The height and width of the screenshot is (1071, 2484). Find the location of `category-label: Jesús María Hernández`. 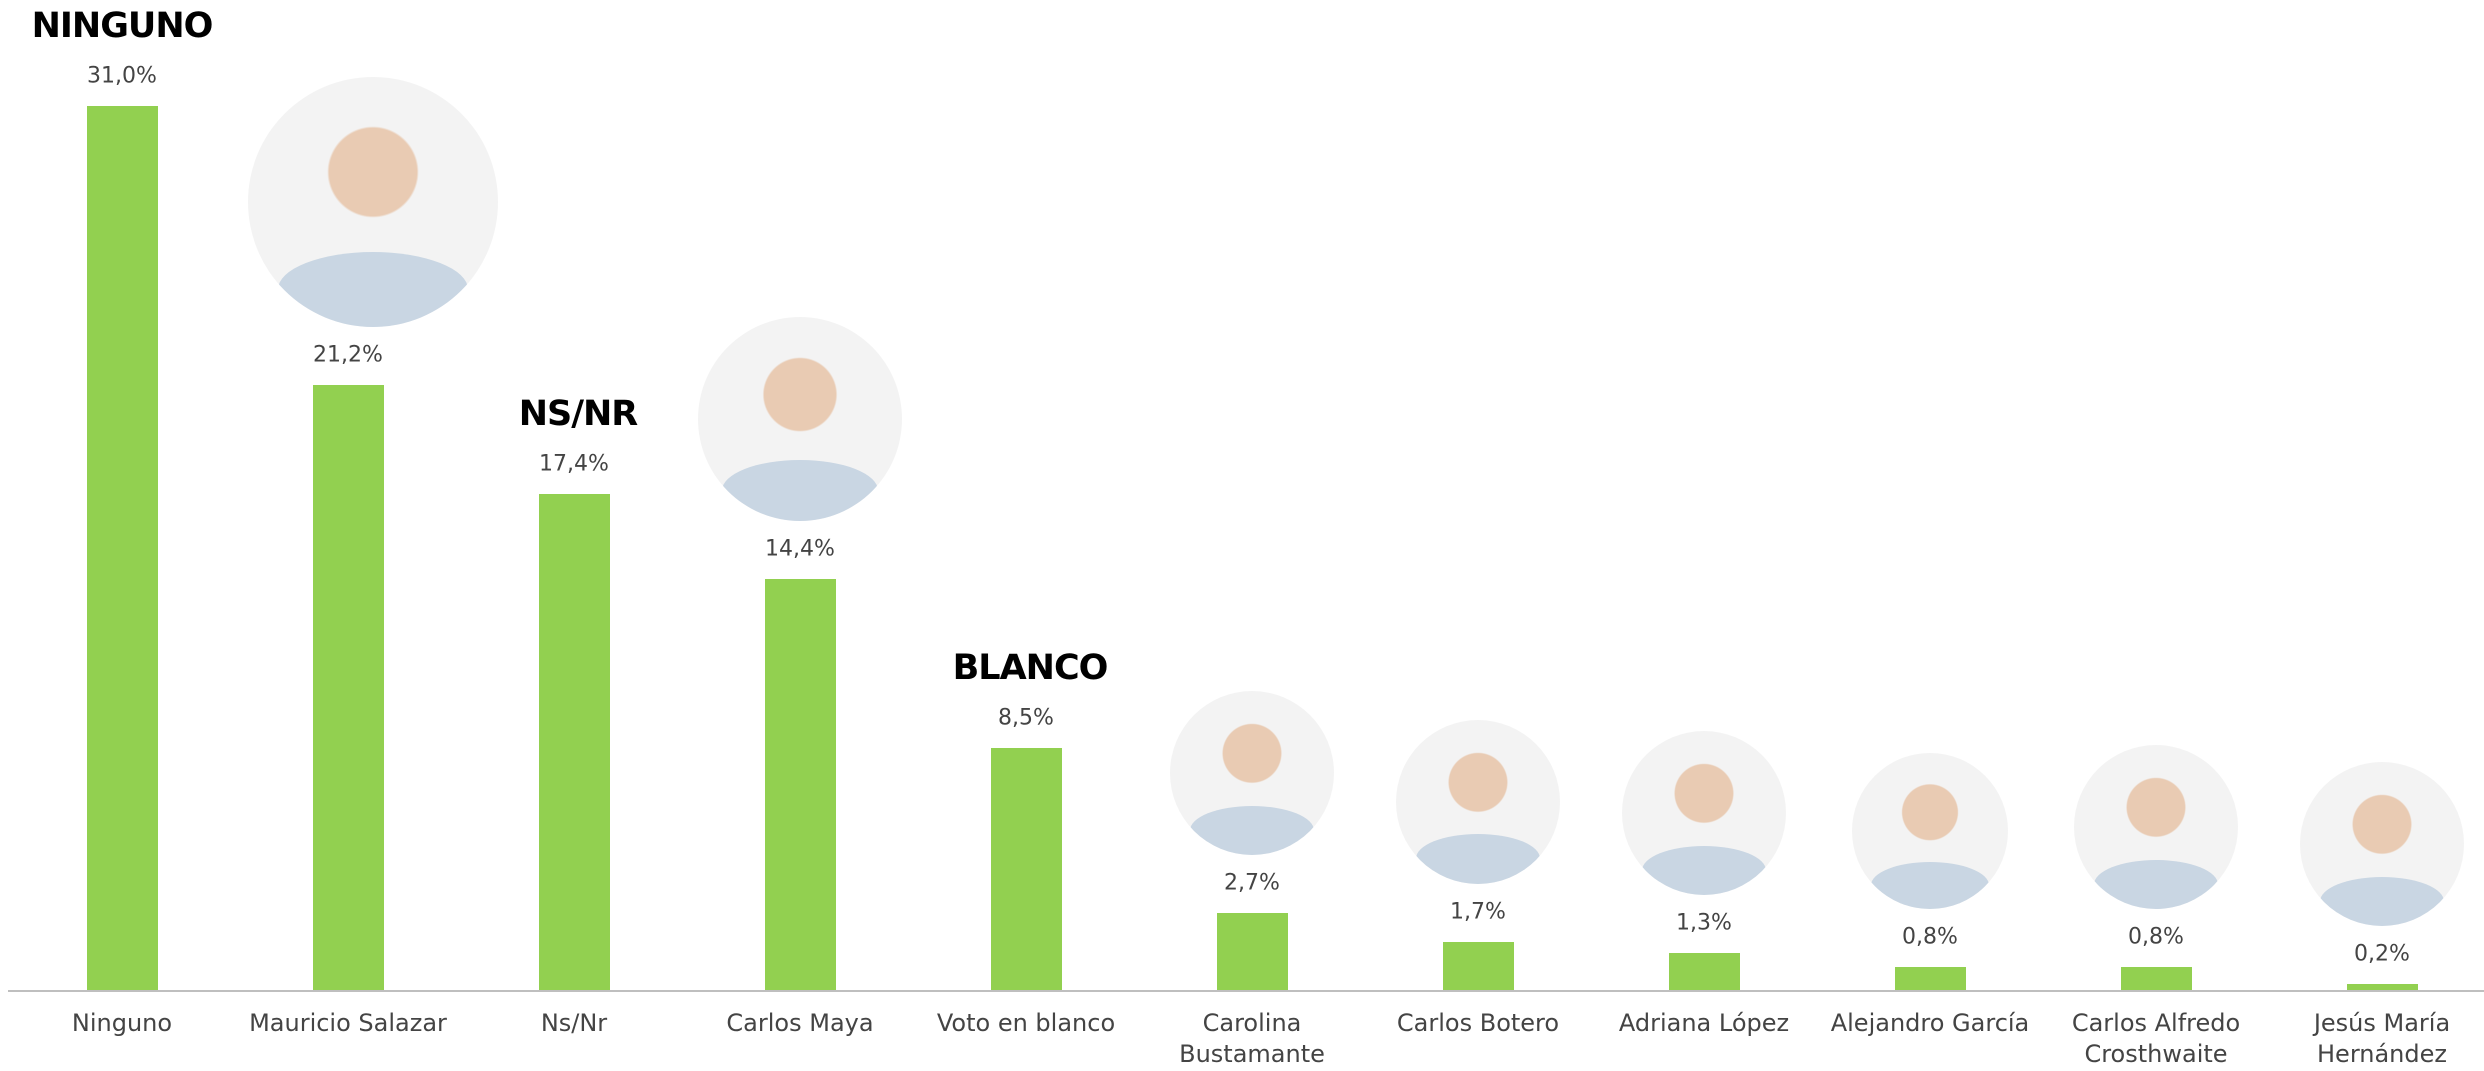

category-label: Jesús María Hernández is located at coordinates (2382, 1038).